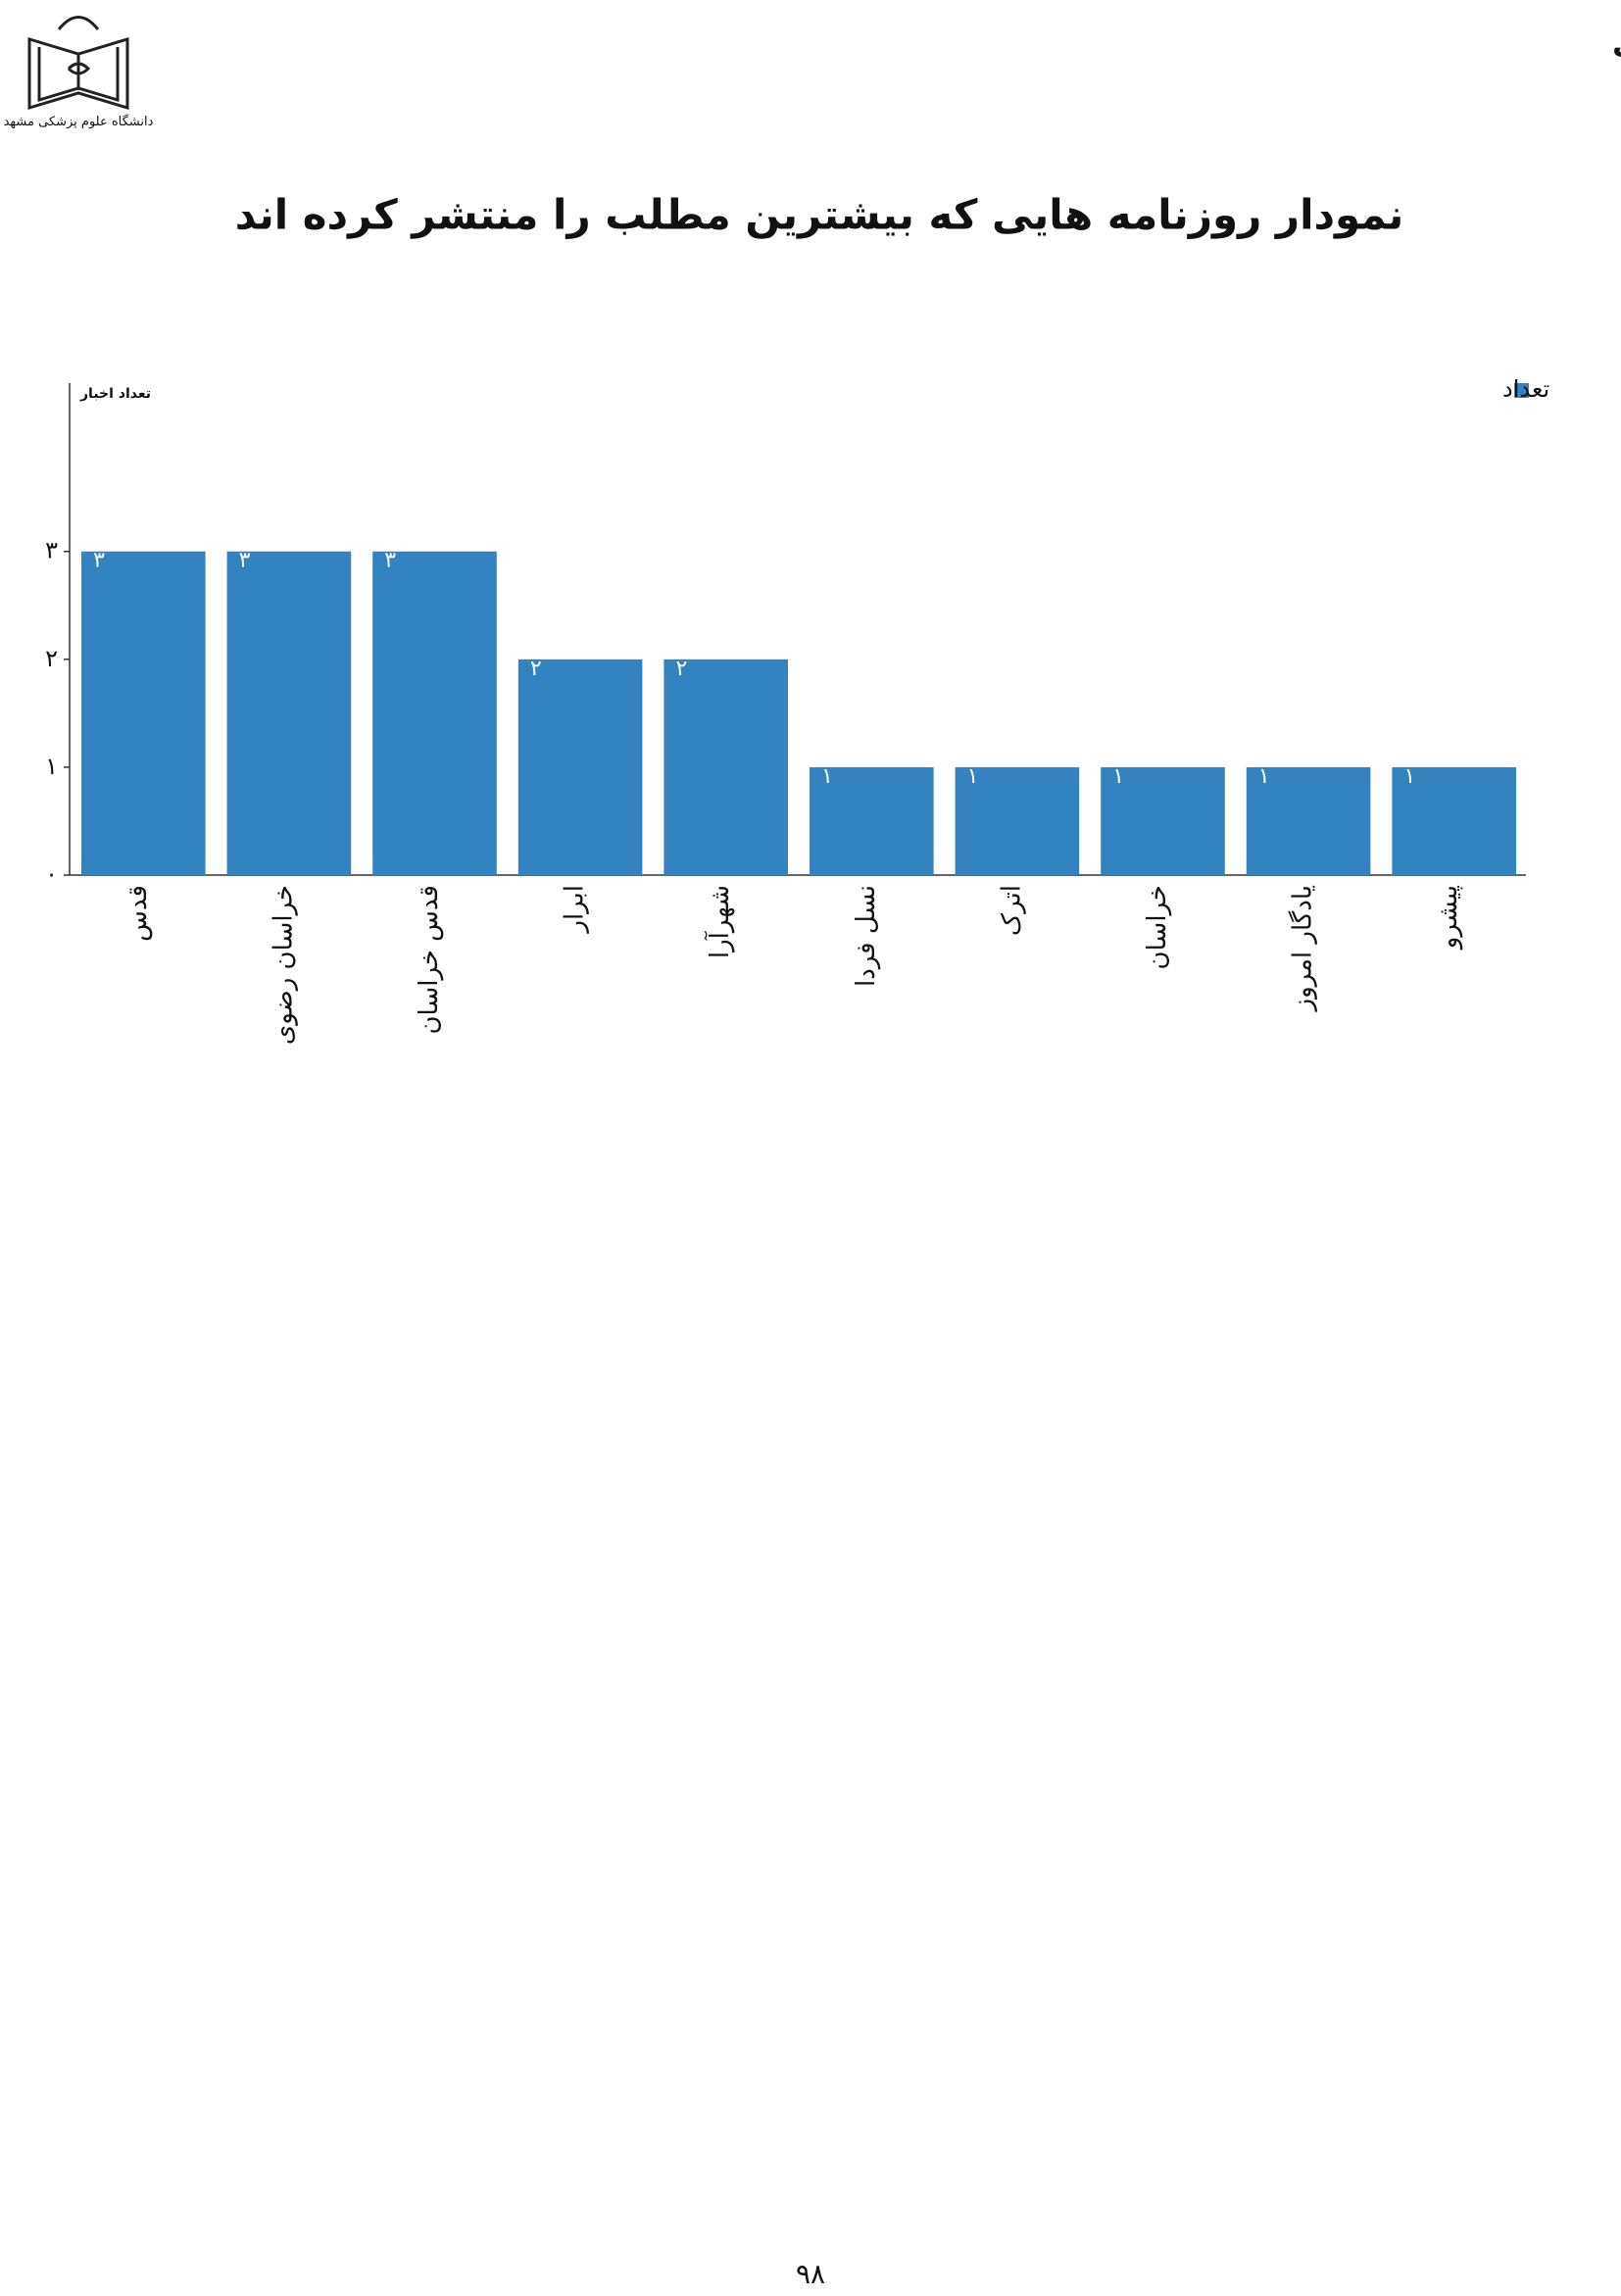 The height and width of the screenshot is (2296, 1621). Describe the element at coordinates (51, 550) in the screenshot. I see `y-tick-label: ۳` at that location.